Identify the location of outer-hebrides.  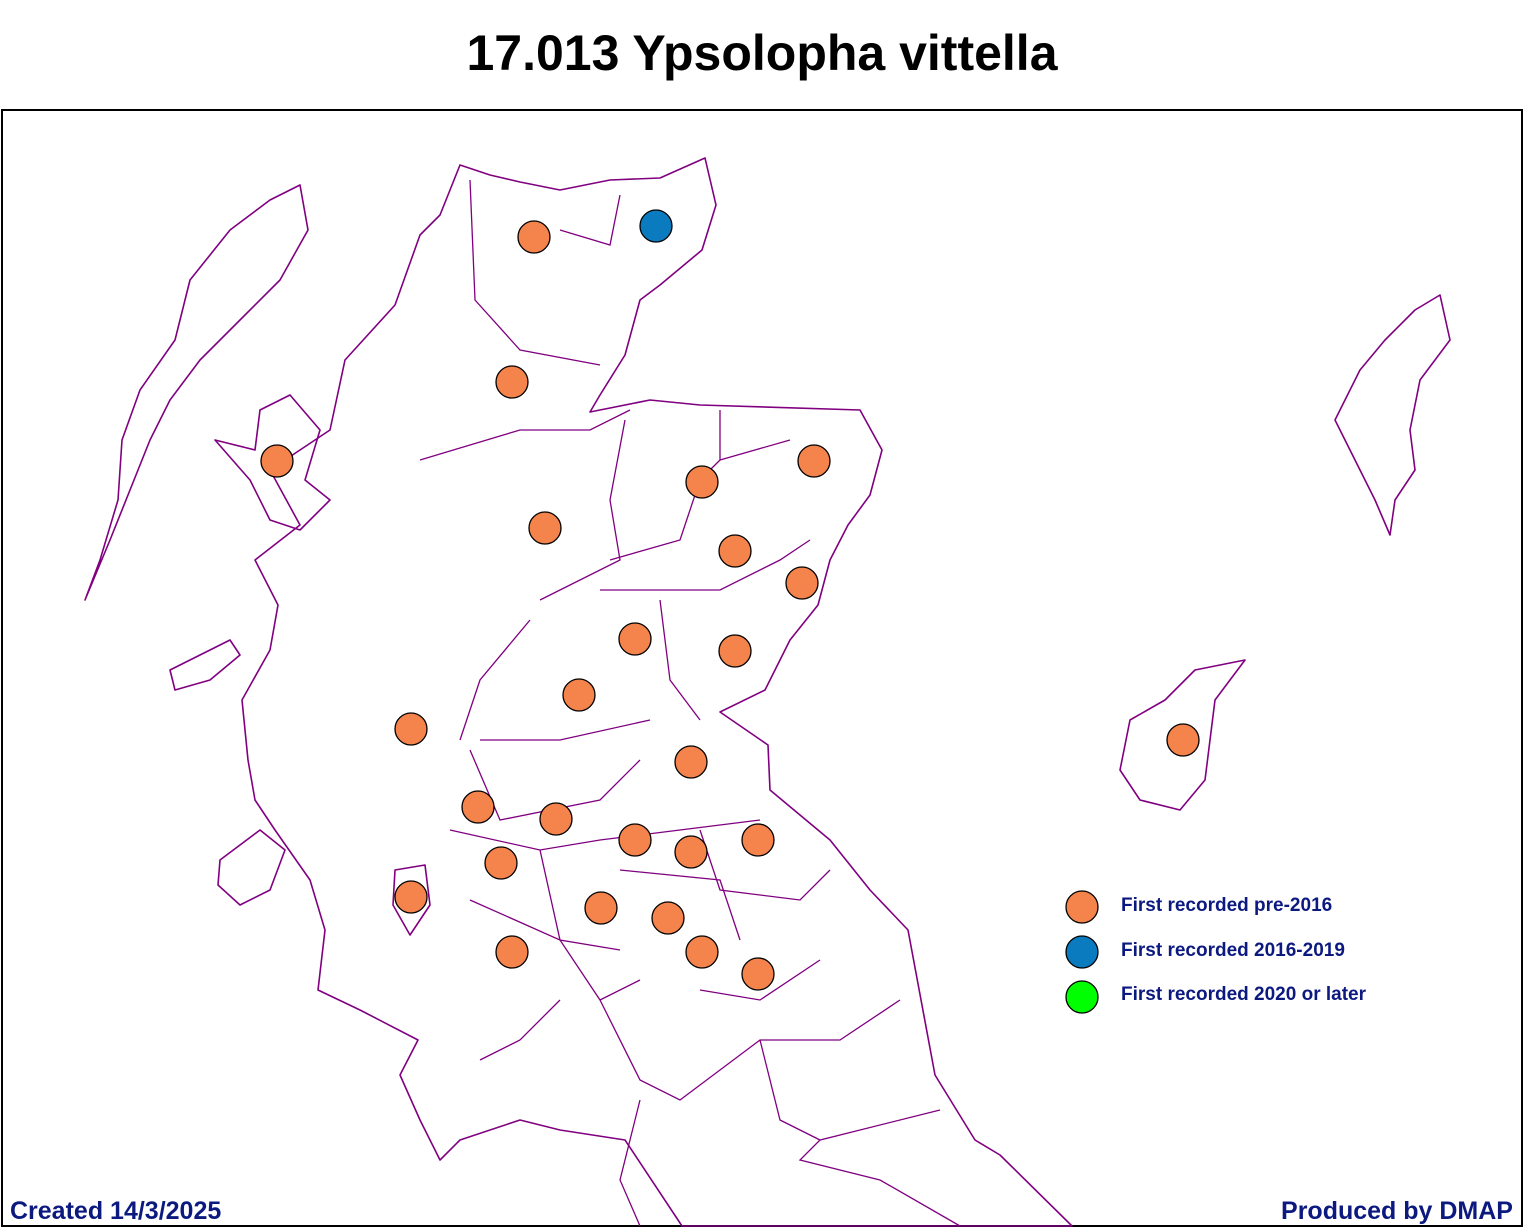
(196, 392).